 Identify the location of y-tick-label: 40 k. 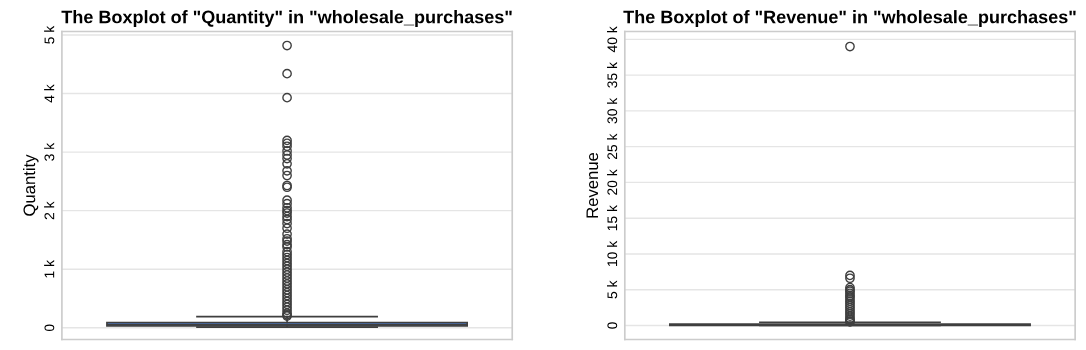
(612, 39).